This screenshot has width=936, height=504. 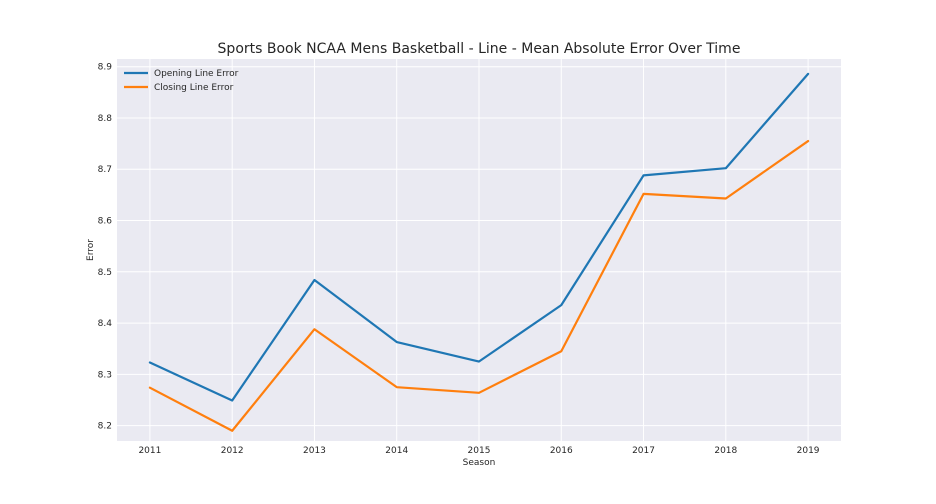 I want to click on x-tick-label: 2014, so click(x=396, y=451).